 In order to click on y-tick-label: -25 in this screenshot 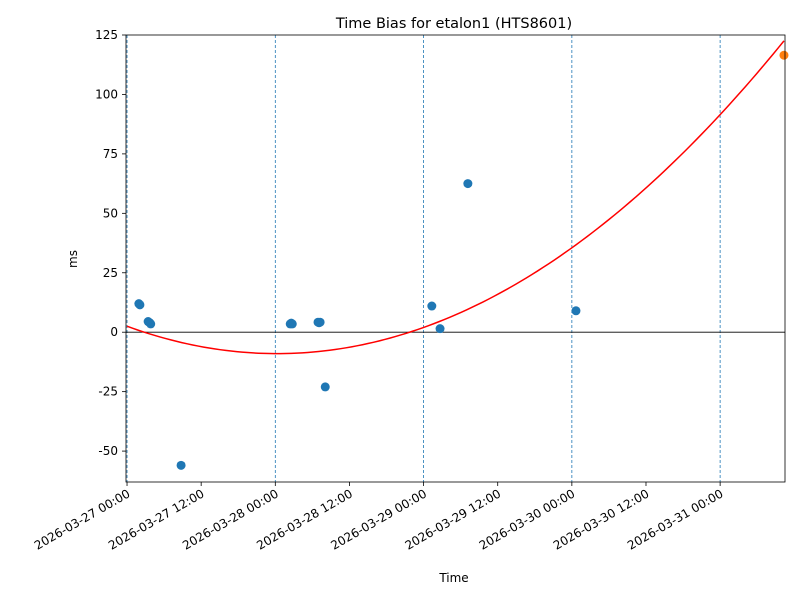, I will do `click(108, 392)`.